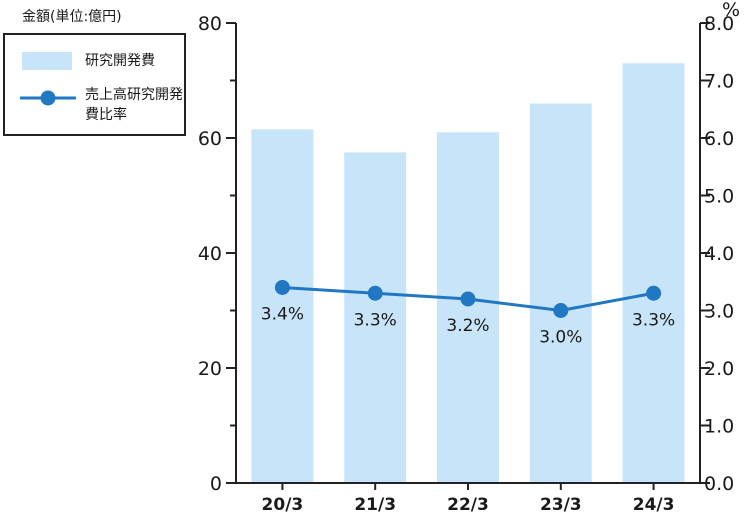  What do you see at coordinates (467, 326) in the screenshot?
I see `ratio-data-label: 3.2%` at bounding box center [467, 326].